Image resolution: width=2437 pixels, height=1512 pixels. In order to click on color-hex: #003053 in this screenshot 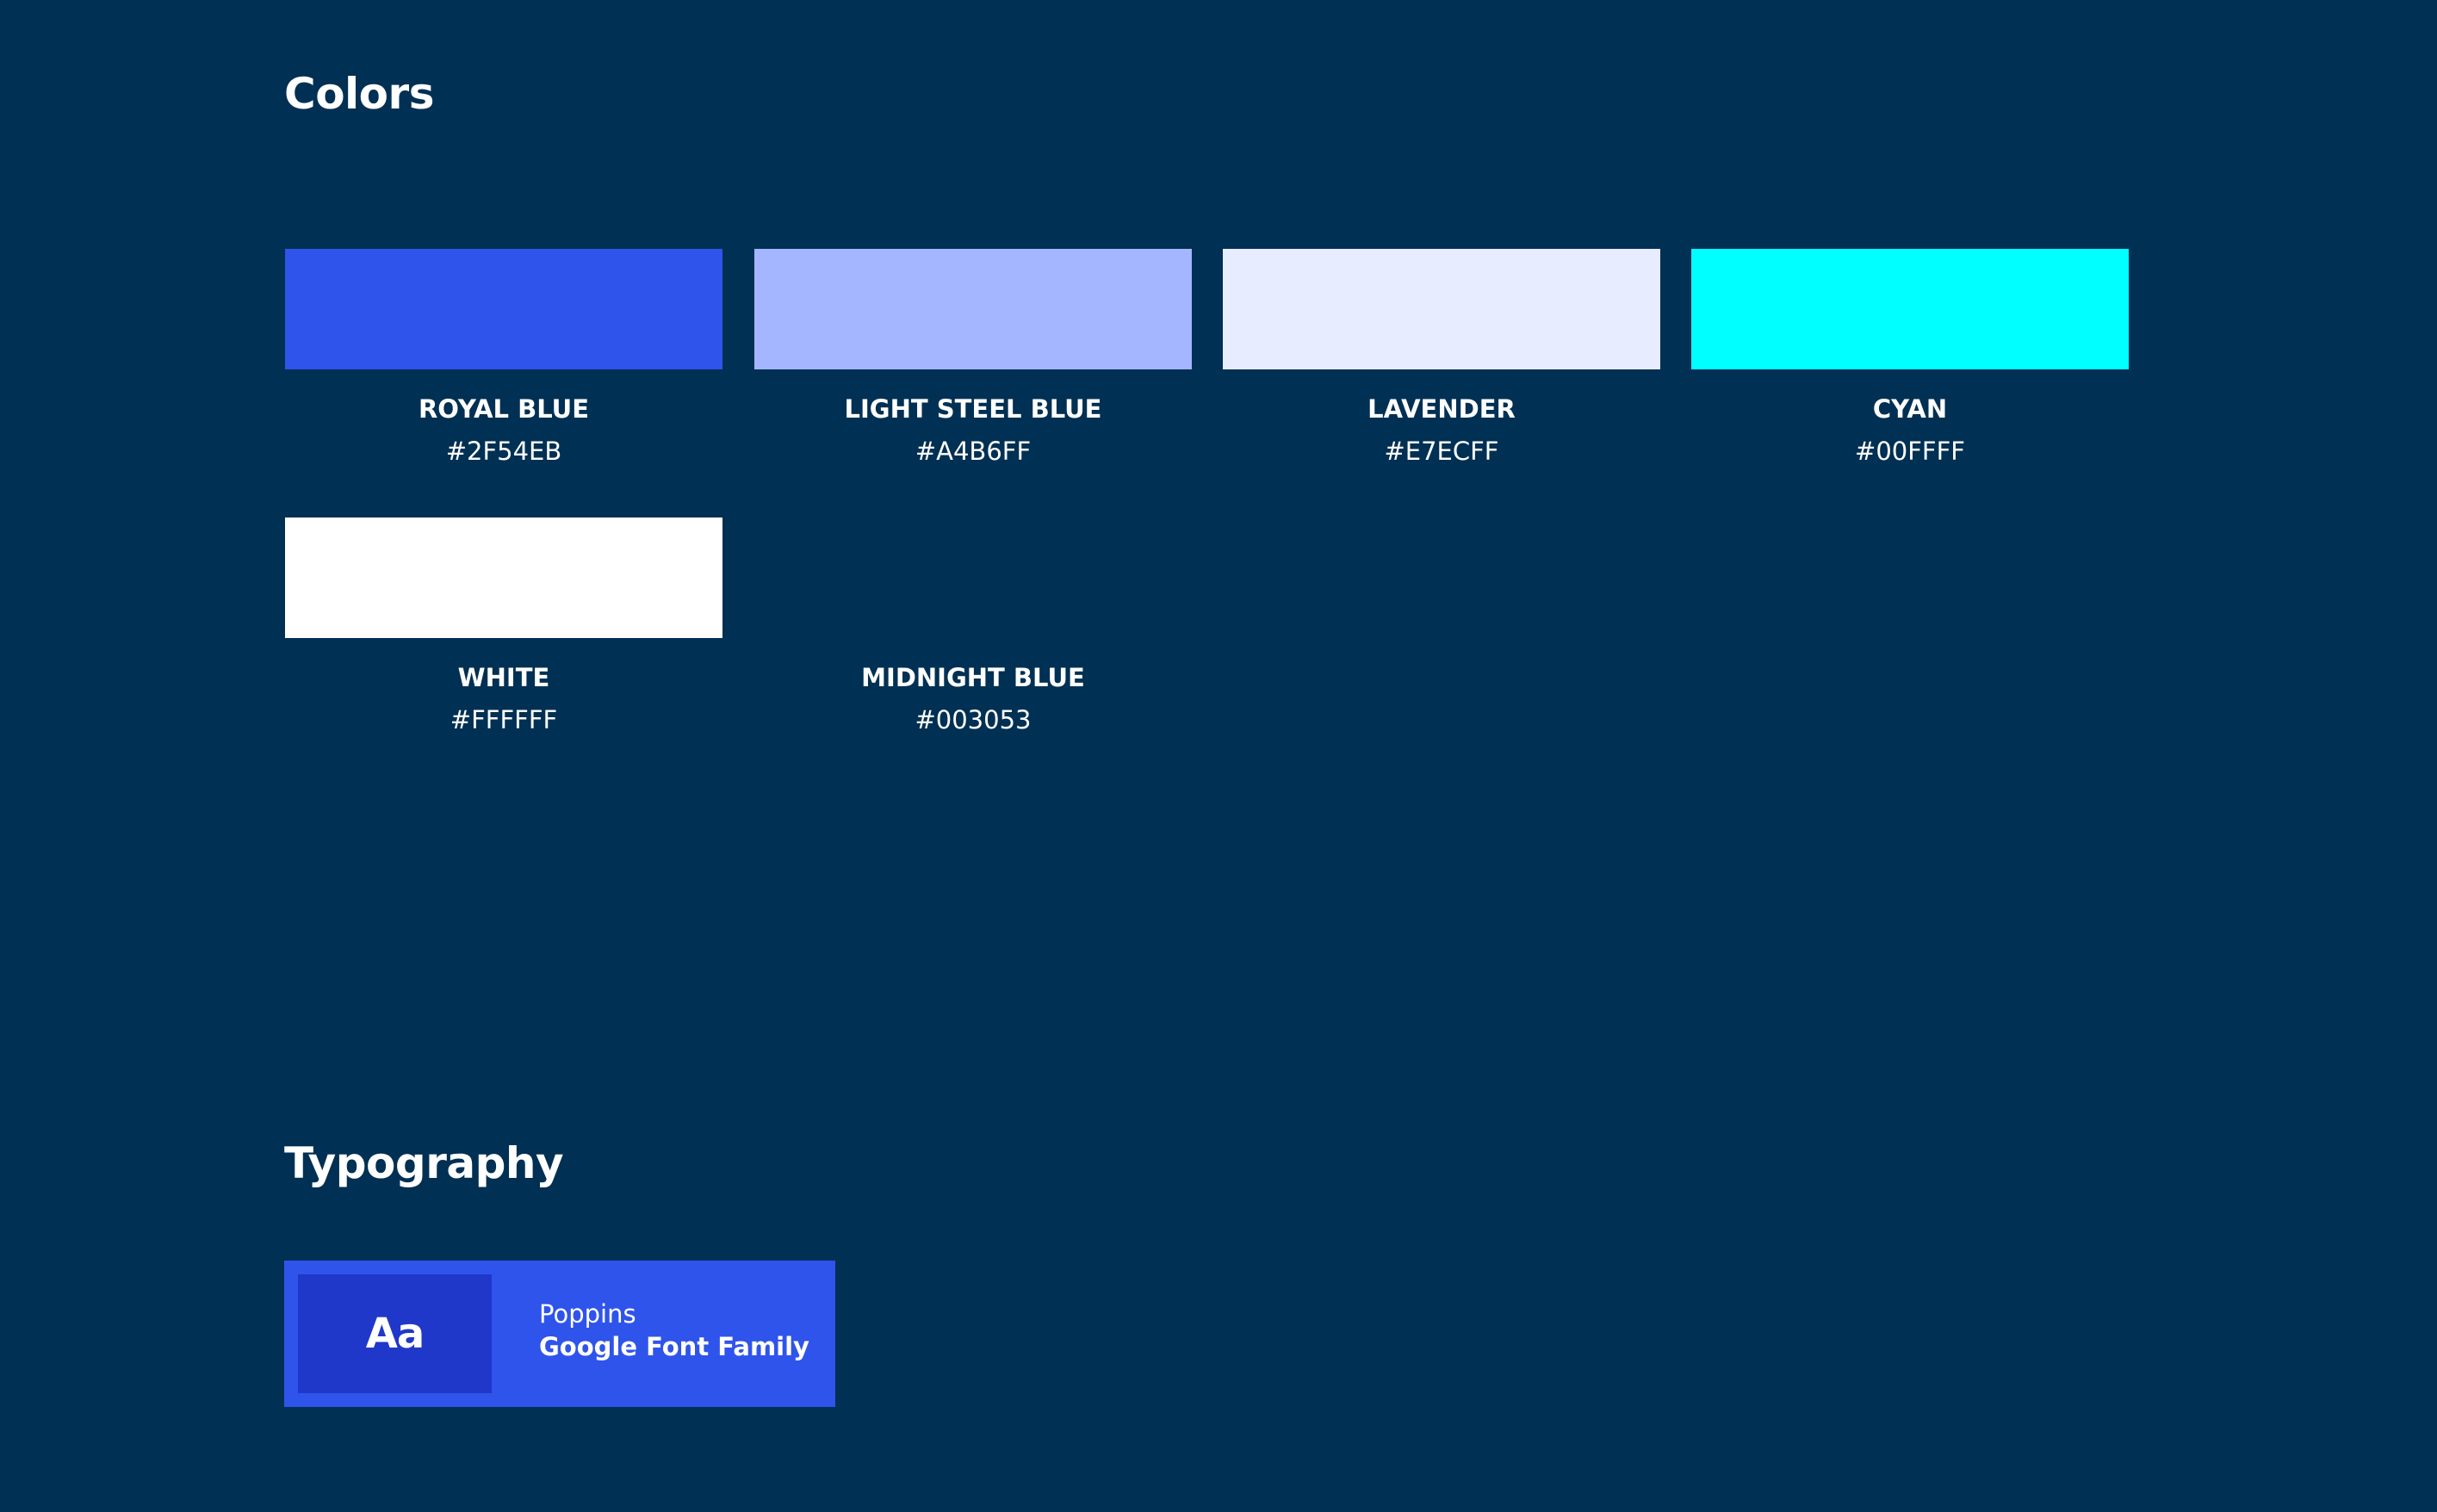, I will do `click(973, 719)`.